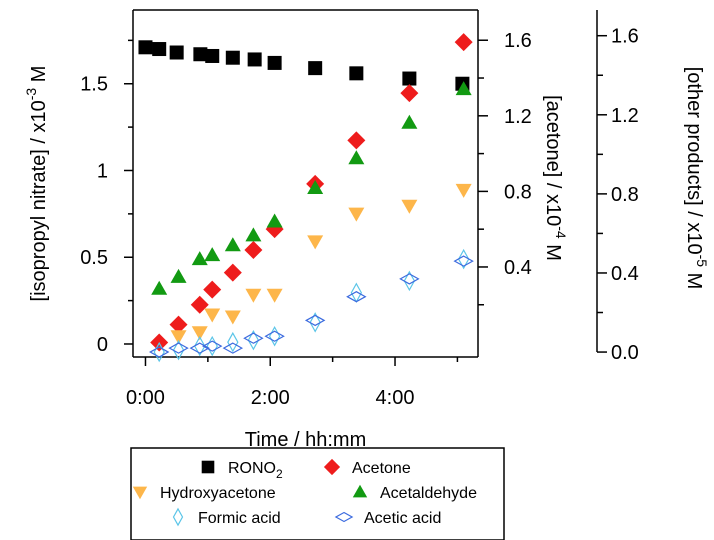 The height and width of the screenshot is (540, 714). What do you see at coordinates (625, 116) in the screenshot?
I see `products-tick-label: 1.2` at bounding box center [625, 116].